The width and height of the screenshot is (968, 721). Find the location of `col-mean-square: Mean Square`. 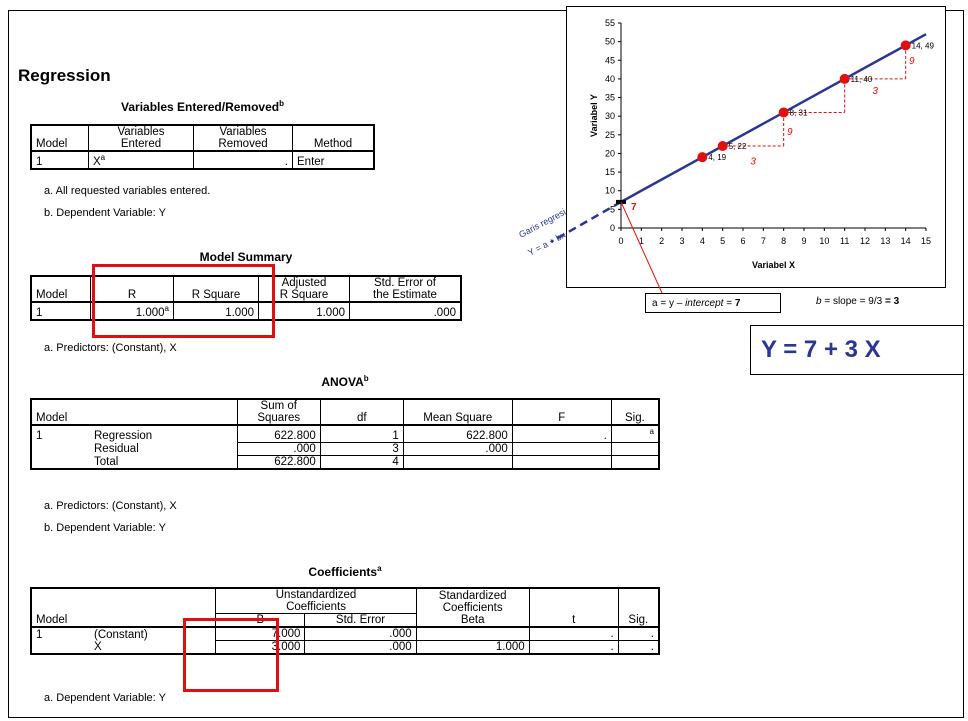

col-mean-square: Mean Square is located at coordinates (457, 412).